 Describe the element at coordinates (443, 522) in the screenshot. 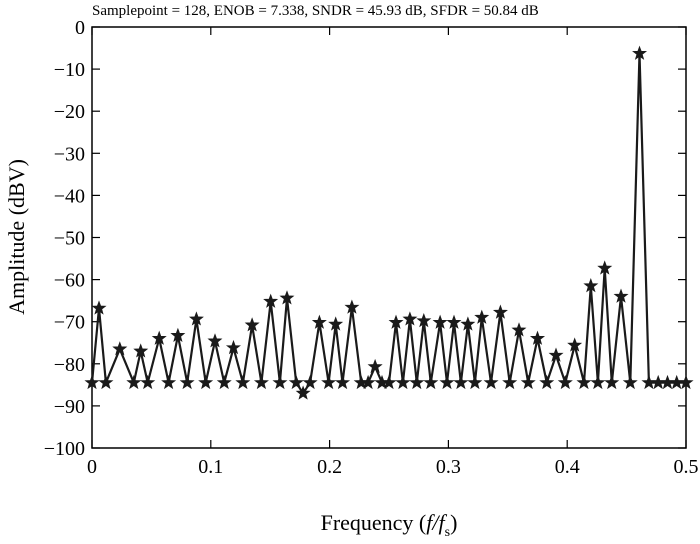

I see `x-label-f2: f` at that location.